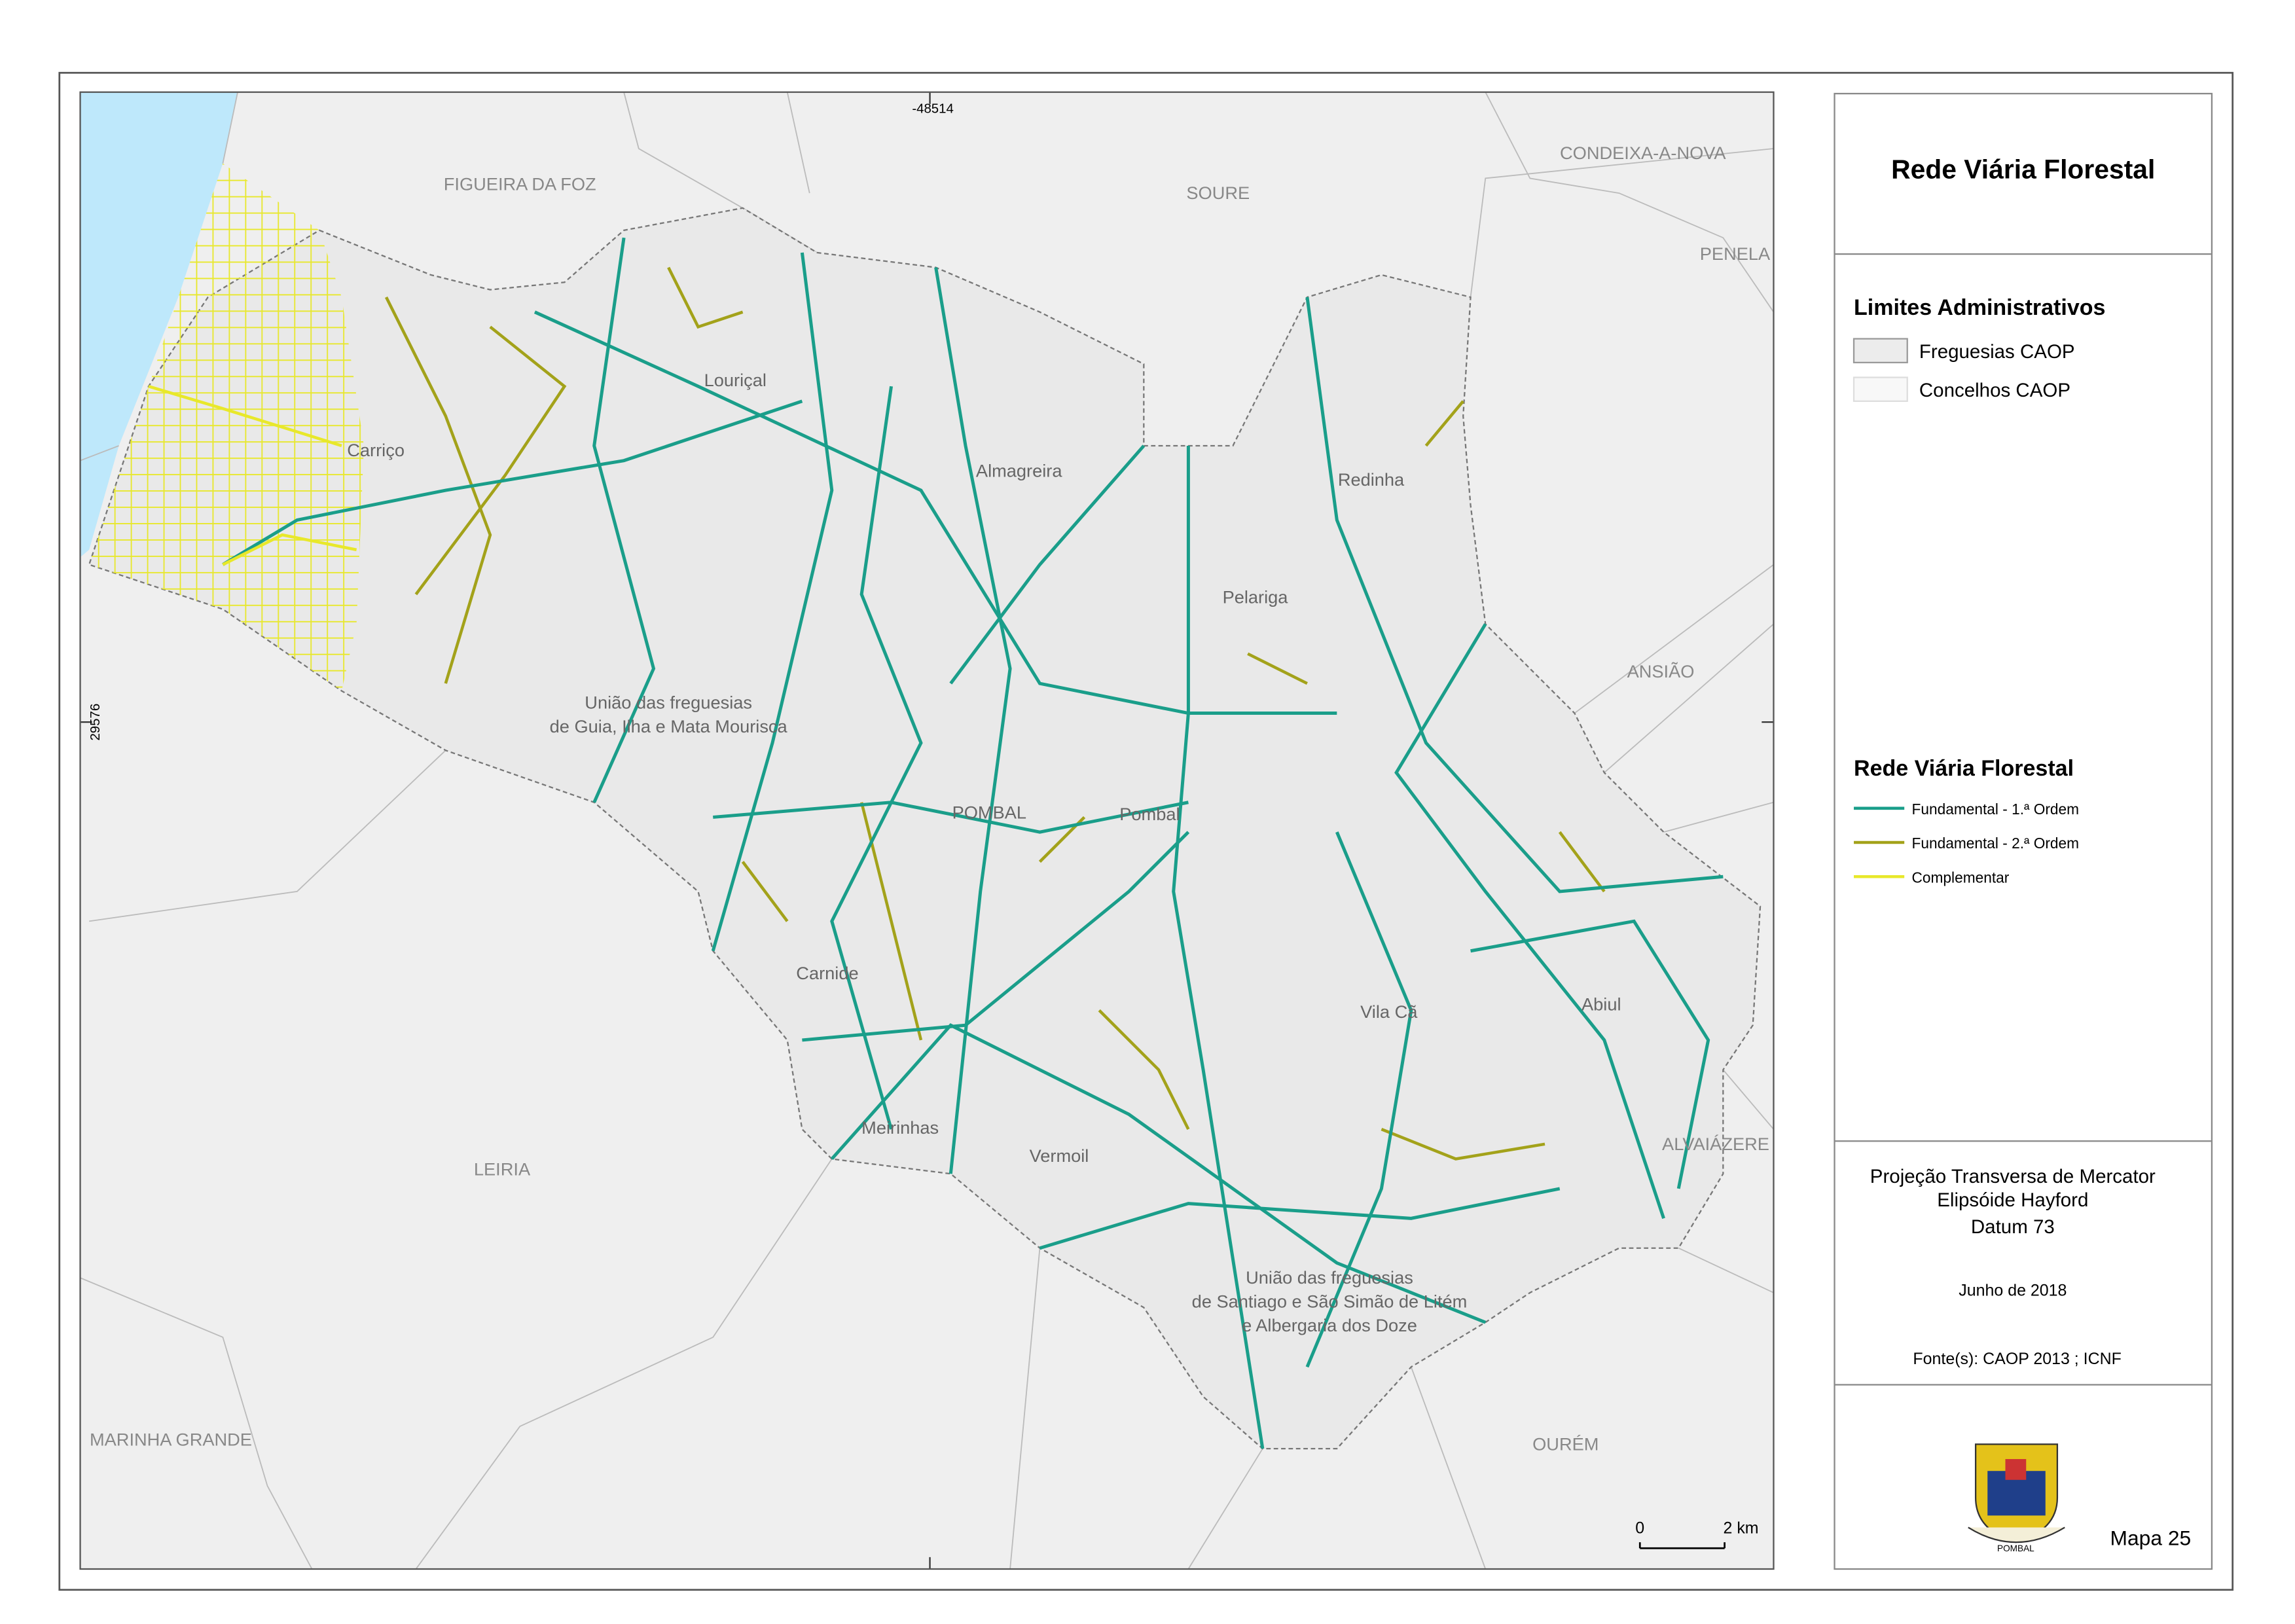 The image size is (2295, 1624). I want to click on freguesia-label: Vila Cã, so click(1389, 1011).